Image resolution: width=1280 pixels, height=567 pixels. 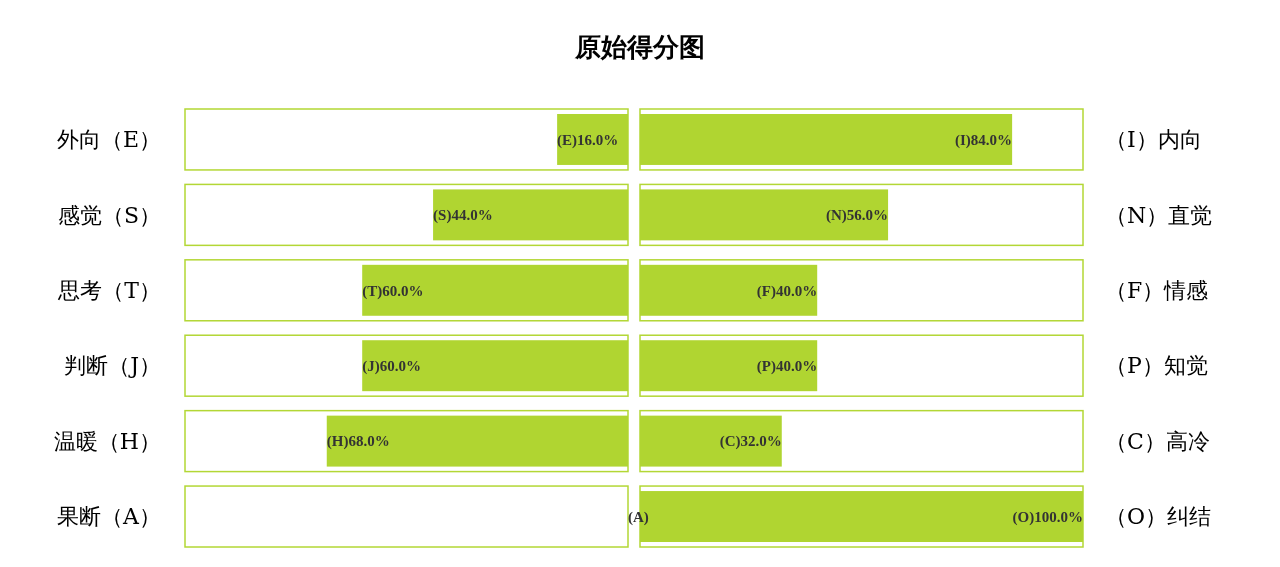 I want to click on y-tick-label: 感觉（S）, so click(x=109, y=215).